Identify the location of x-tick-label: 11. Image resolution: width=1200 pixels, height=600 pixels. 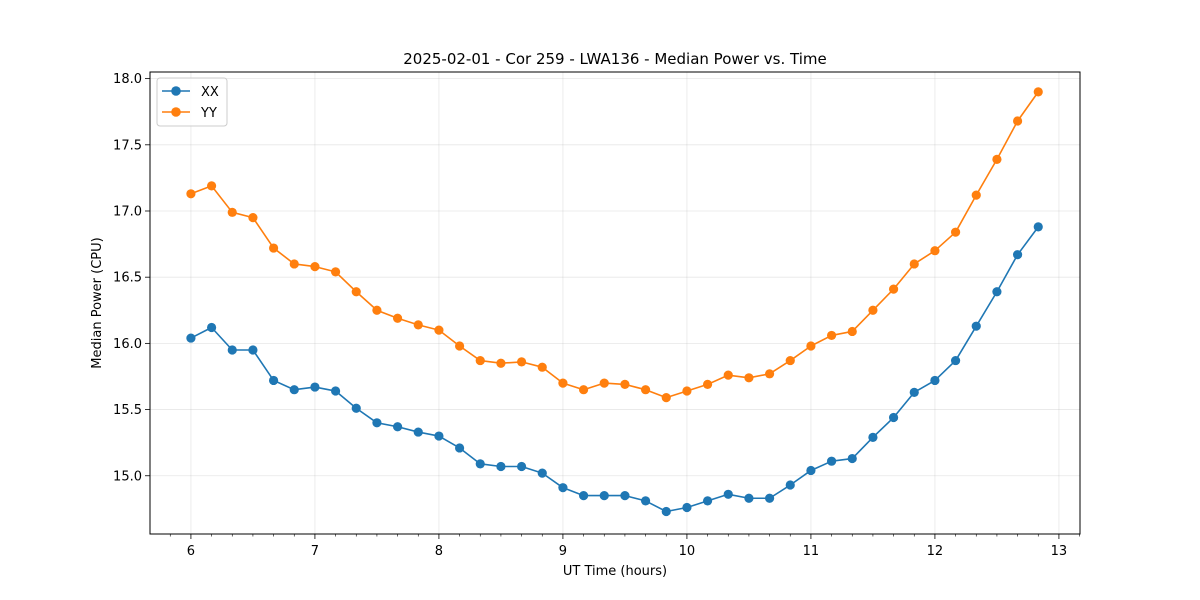
(811, 551).